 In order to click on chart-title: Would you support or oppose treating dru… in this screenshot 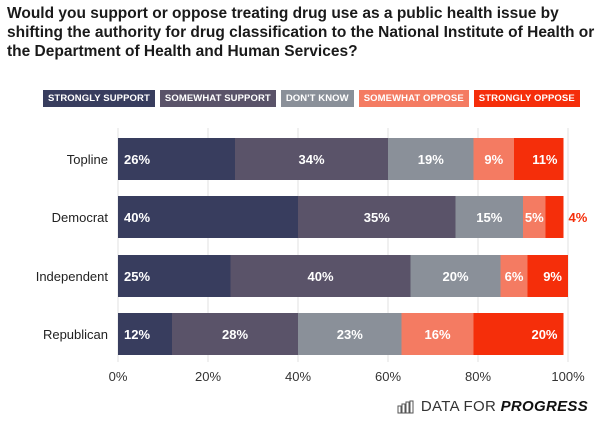, I will do `click(301, 32)`.